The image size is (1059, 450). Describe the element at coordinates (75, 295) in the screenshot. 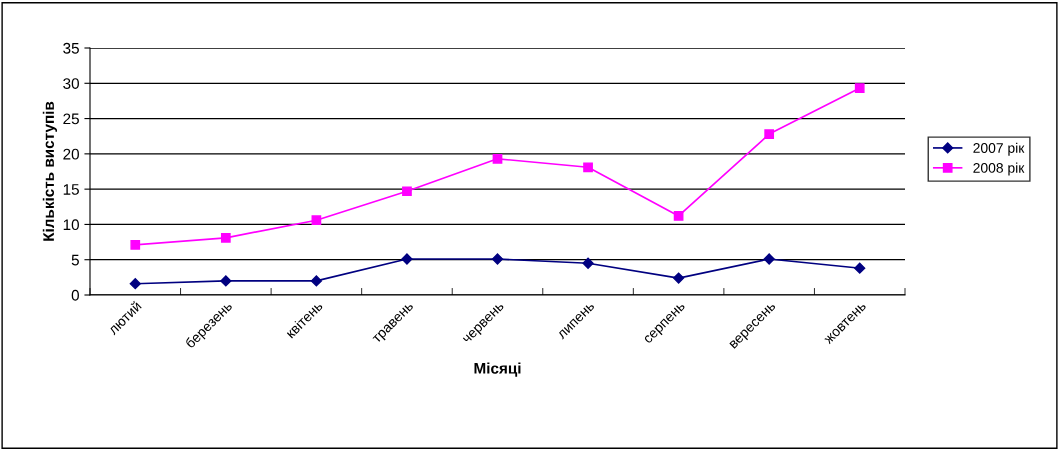

I see `y-tick-label: 0` at that location.